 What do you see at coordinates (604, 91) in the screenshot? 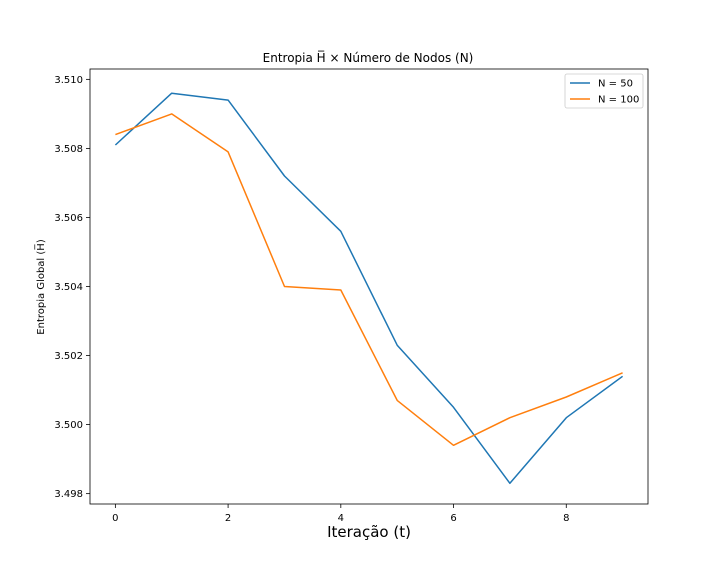
I see `legend: N = 50 N = 100` at bounding box center [604, 91].